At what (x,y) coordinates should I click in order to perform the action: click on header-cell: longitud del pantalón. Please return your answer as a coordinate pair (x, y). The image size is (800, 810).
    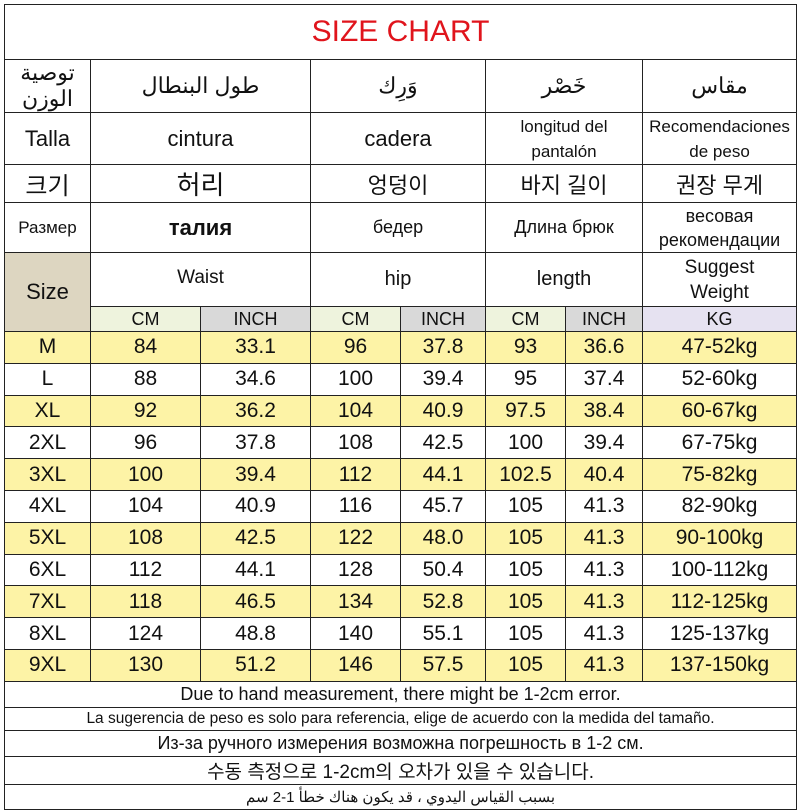
    Looking at the image, I should click on (564, 138).